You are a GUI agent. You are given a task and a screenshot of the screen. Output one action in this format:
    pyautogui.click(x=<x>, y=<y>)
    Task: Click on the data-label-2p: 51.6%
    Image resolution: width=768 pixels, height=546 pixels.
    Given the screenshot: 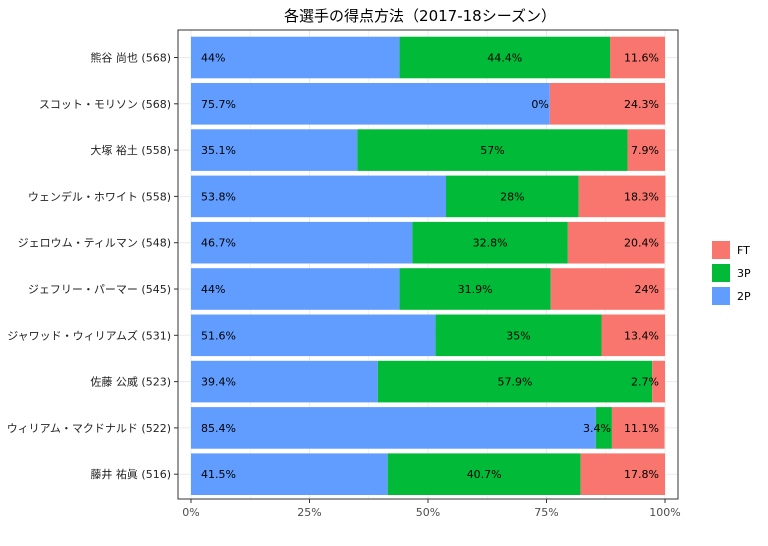 What is the action you would take?
    pyautogui.click(x=218, y=335)
    